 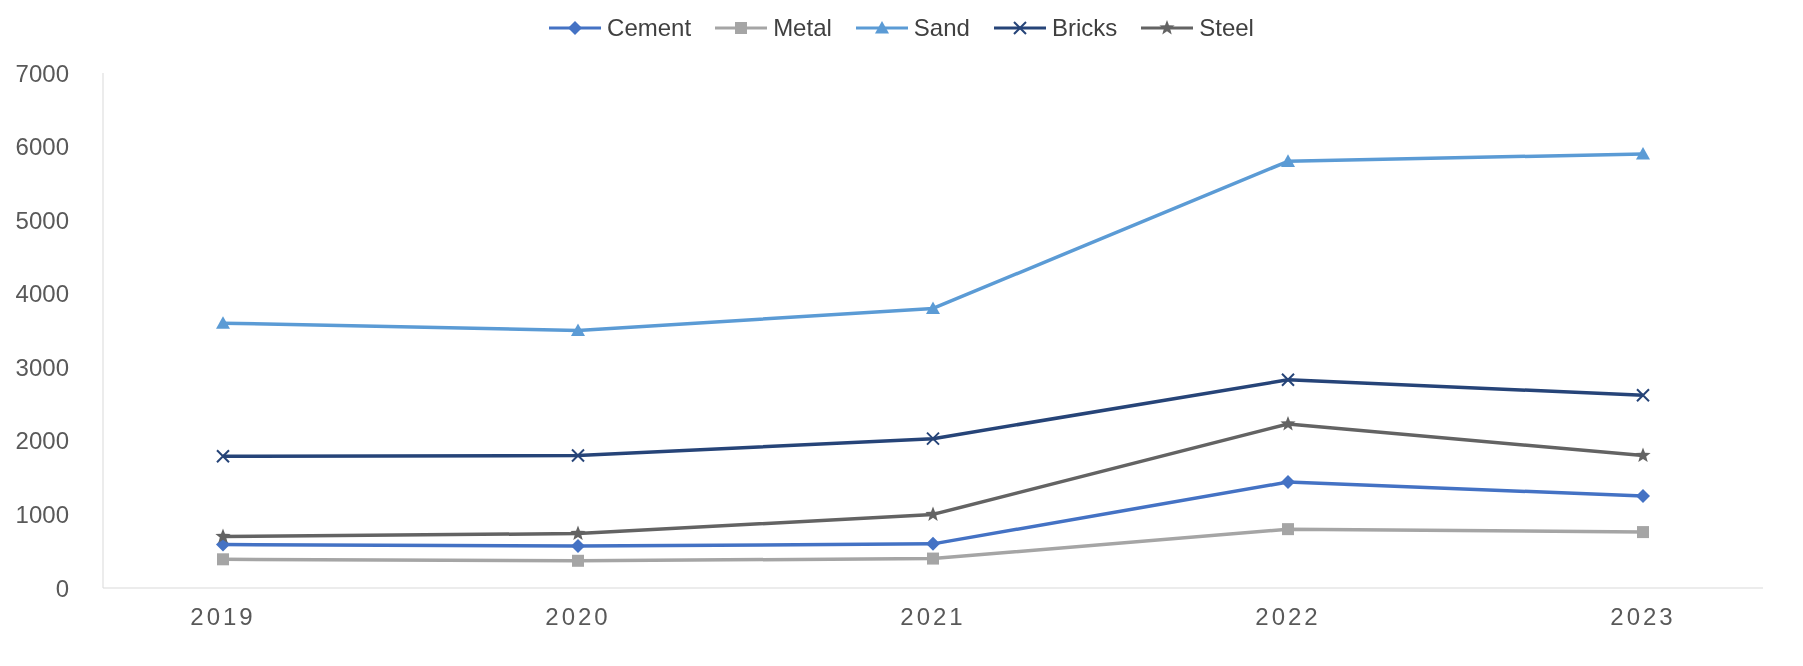 What do you see at coordinates (1084, 28) in the screenshot?
I see `legend-label: Bricks` at bounding box center [1084, 28].